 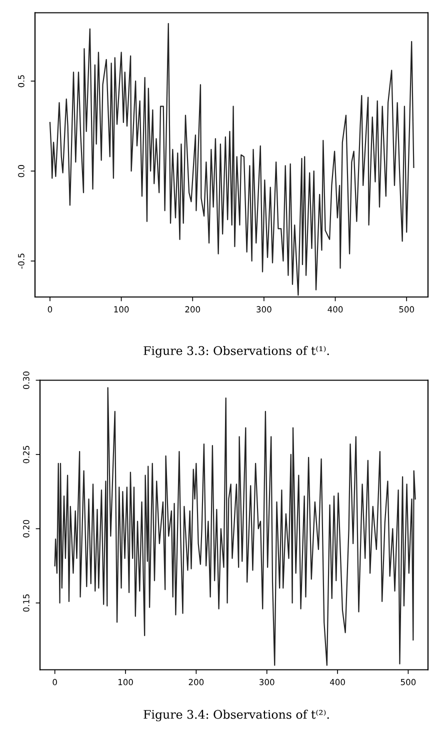 I want to click on caption: Figure 3.3: Observations of t⁽¹⁾., so click(x=236, y=352).